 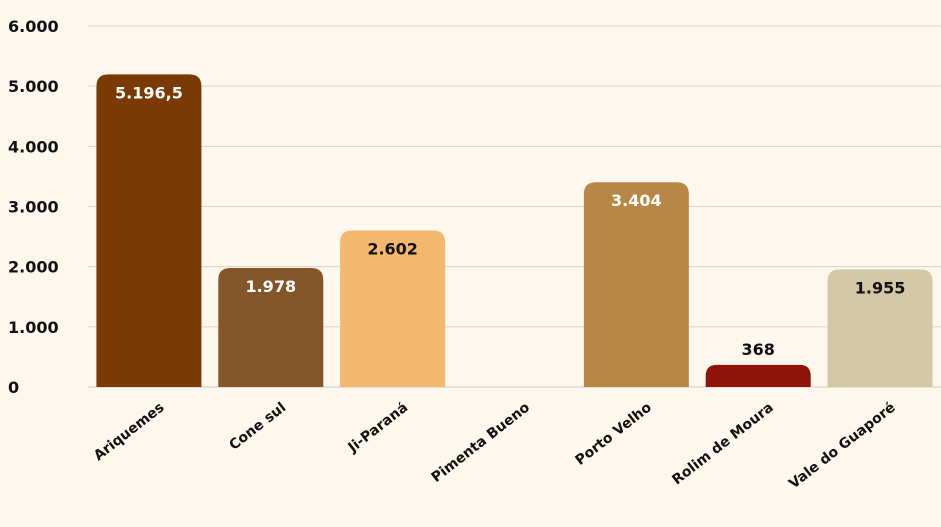 I want to click on y-tick-label: 4.000, so click(x=33, y=146).